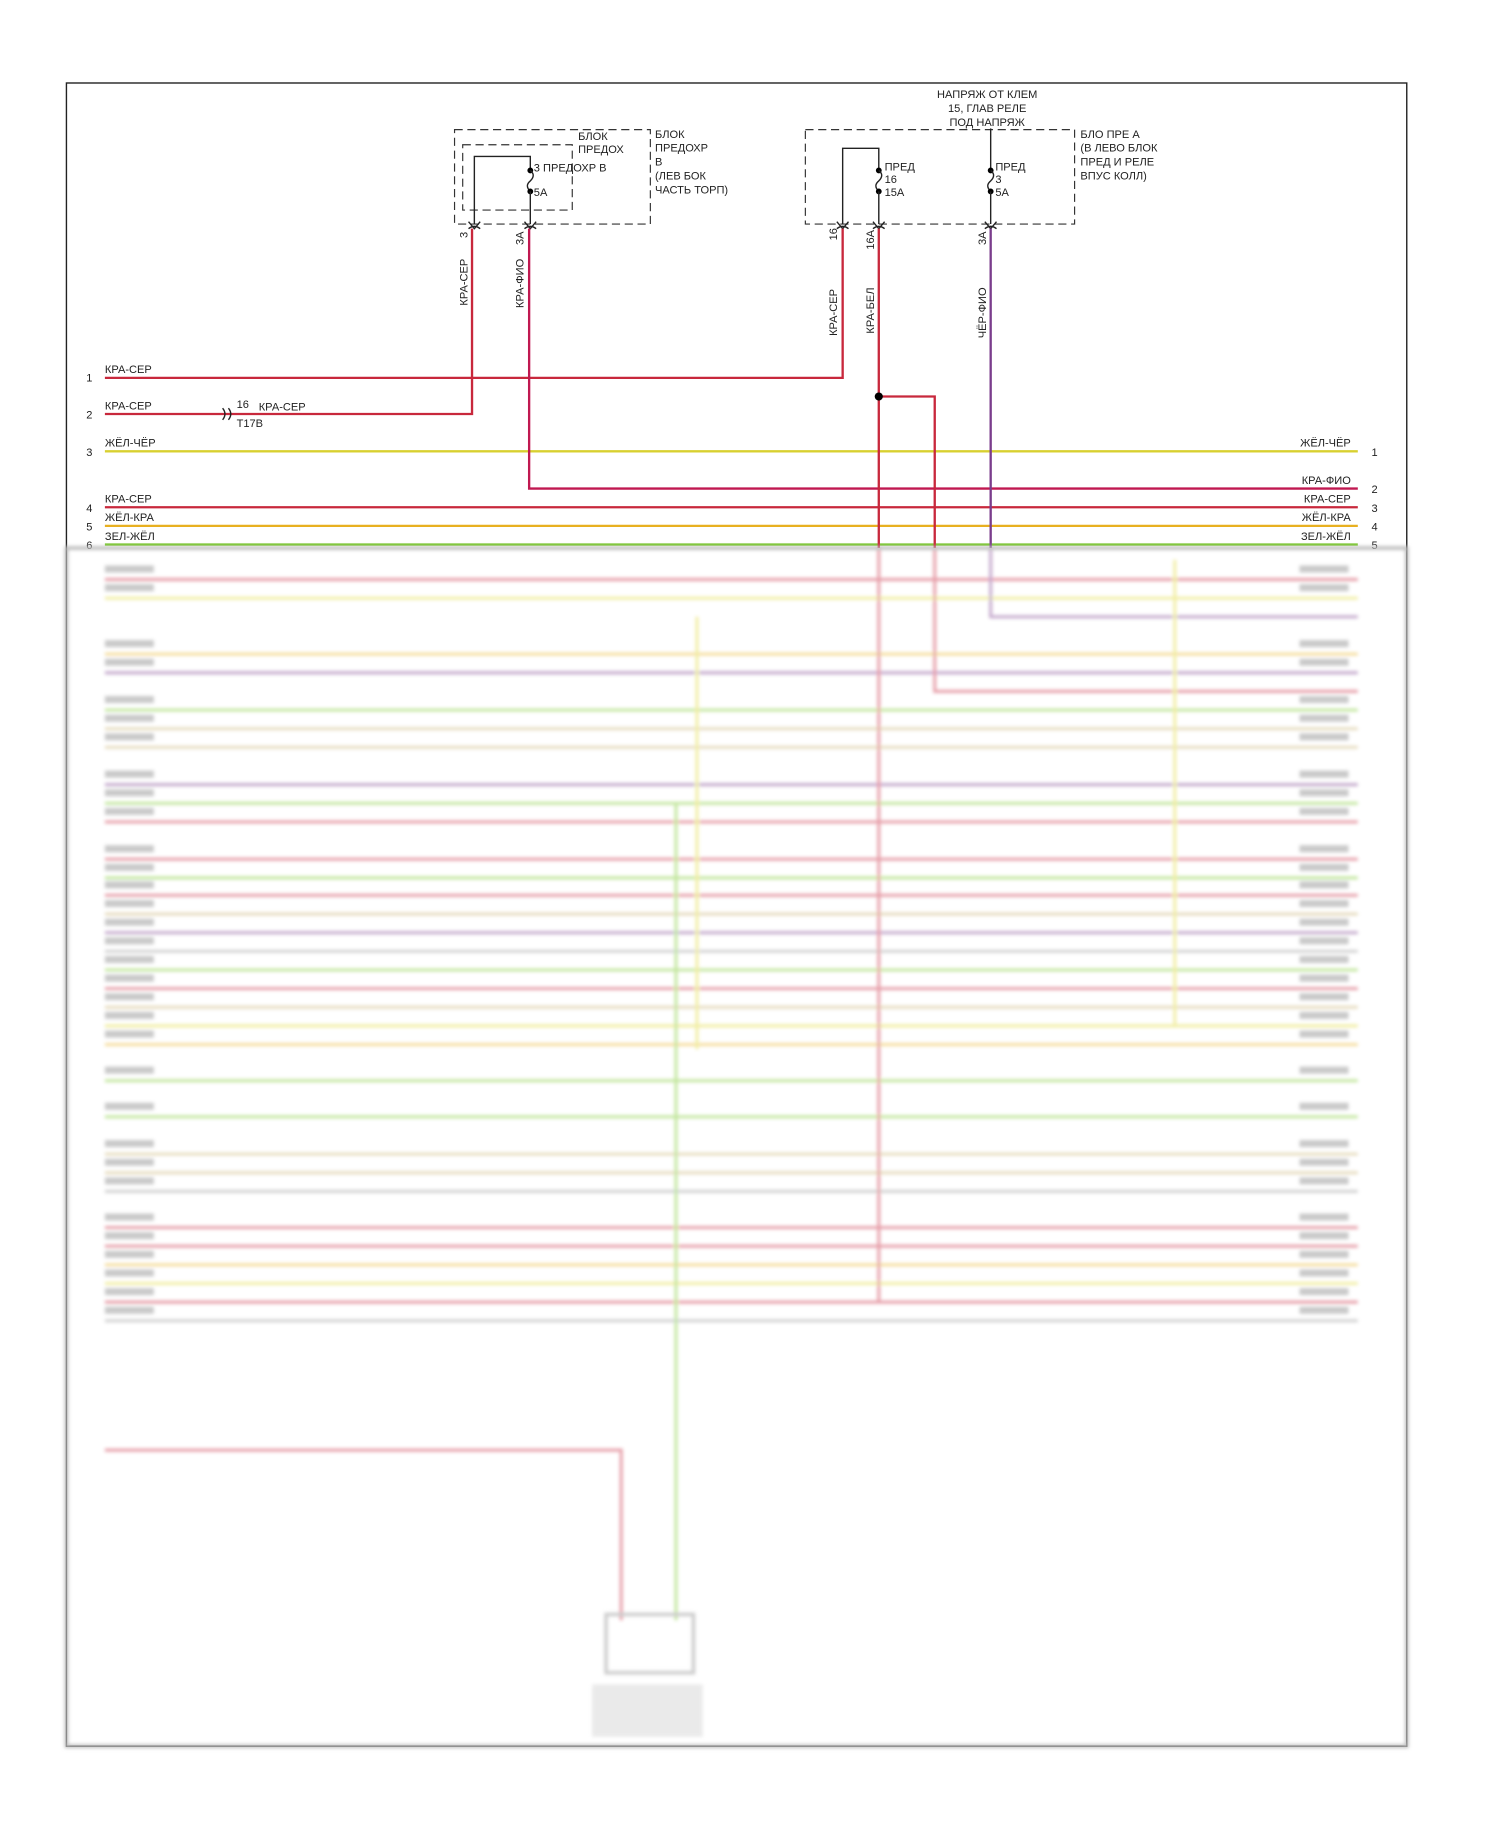 Image resolution: width=1500 pixels, height=1828 pixels. I want to click on fuse-block-b-inner-title: БЛОК ПРЕДОХ, so click(601, 143).